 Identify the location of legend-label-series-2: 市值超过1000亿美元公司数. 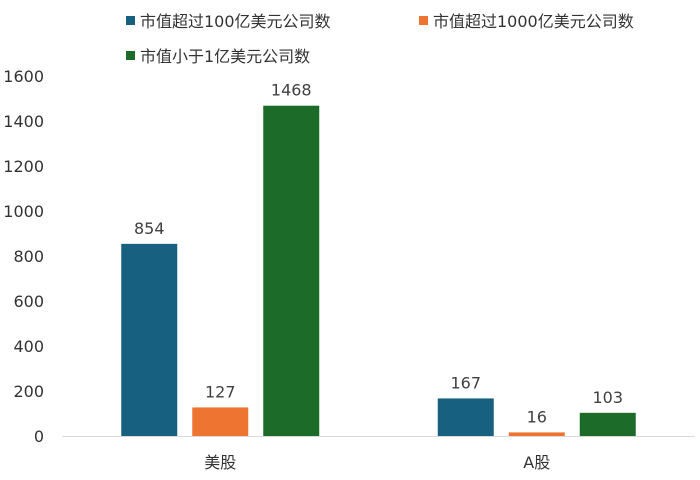
(533, 21).